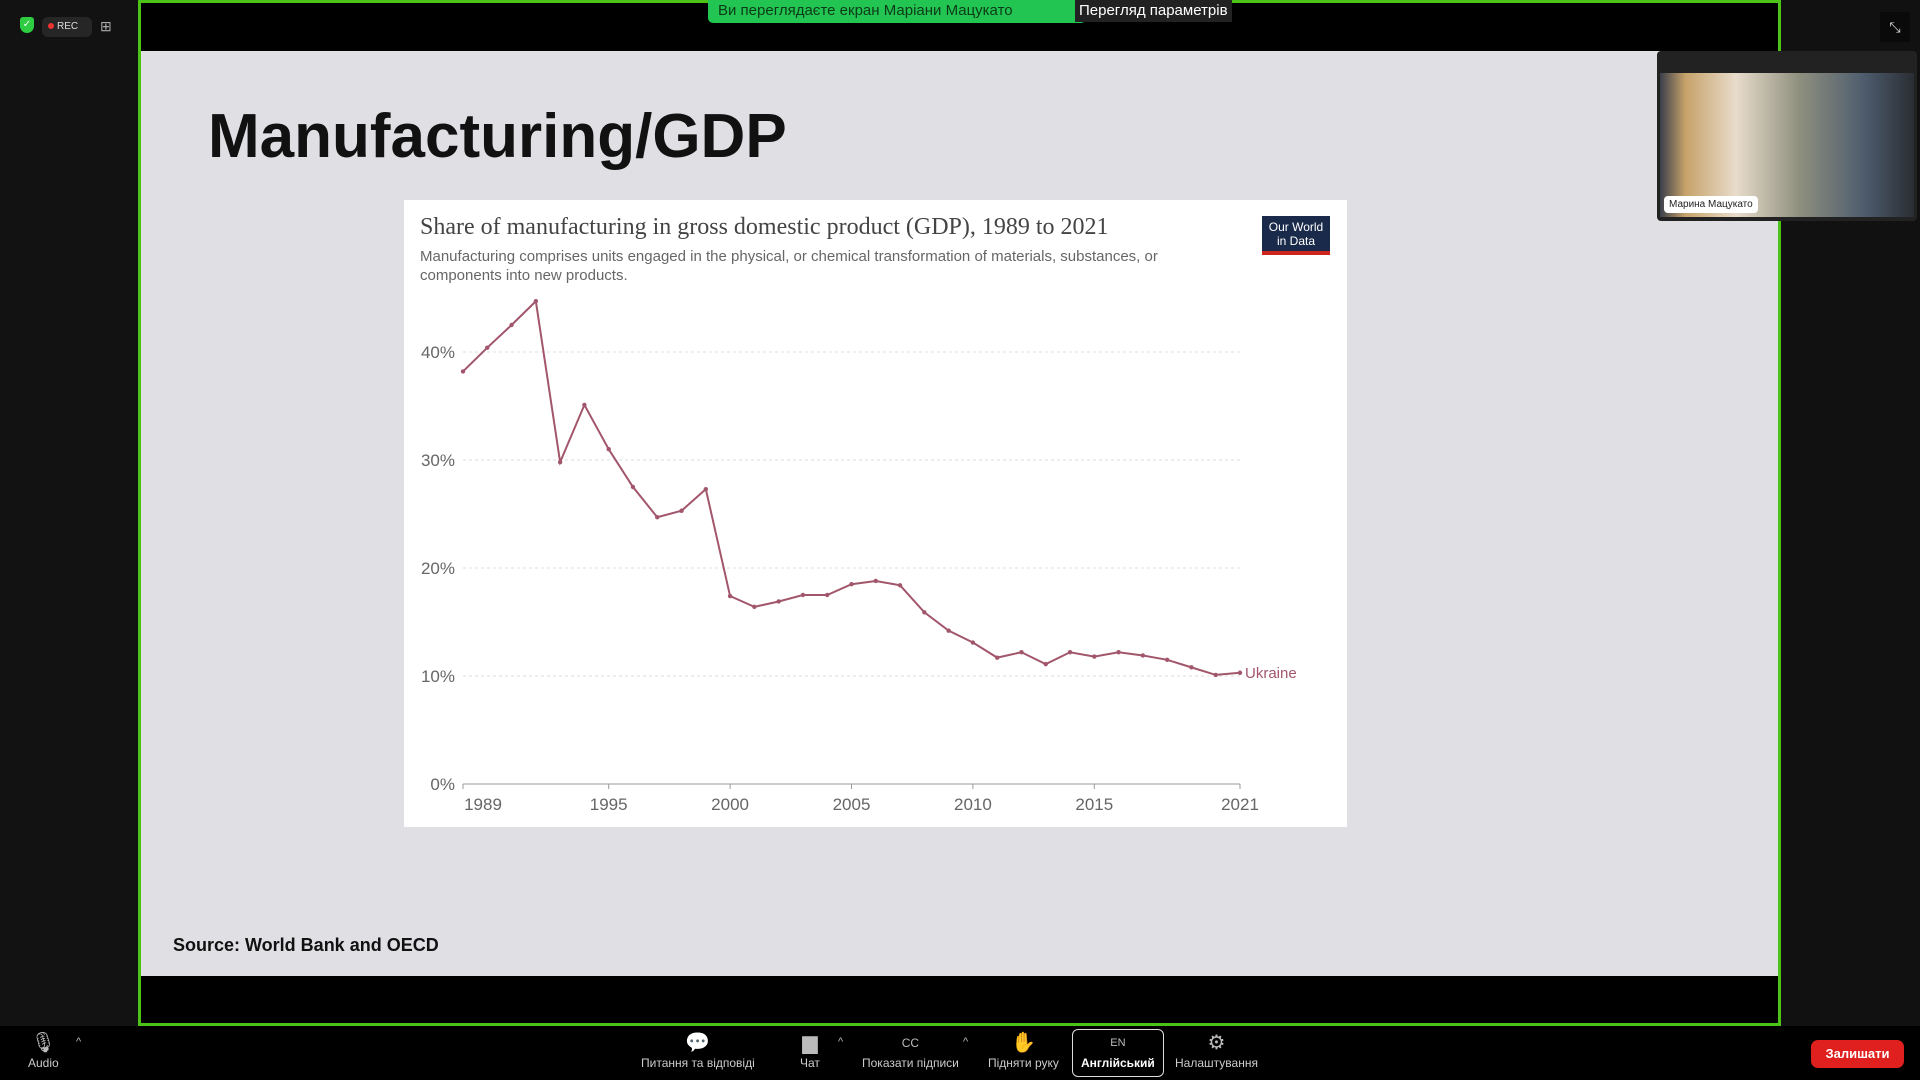  I want to click on screen-share-banner: Ви переглядаєте екран Маріани Мацукато, so click(897, 11).